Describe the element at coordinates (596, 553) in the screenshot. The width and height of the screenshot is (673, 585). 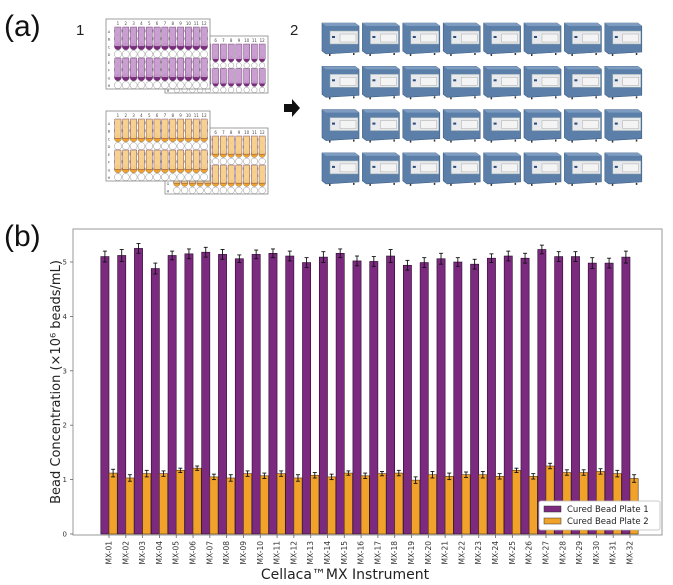
I see `x-tick-label: MX-30` at that location.